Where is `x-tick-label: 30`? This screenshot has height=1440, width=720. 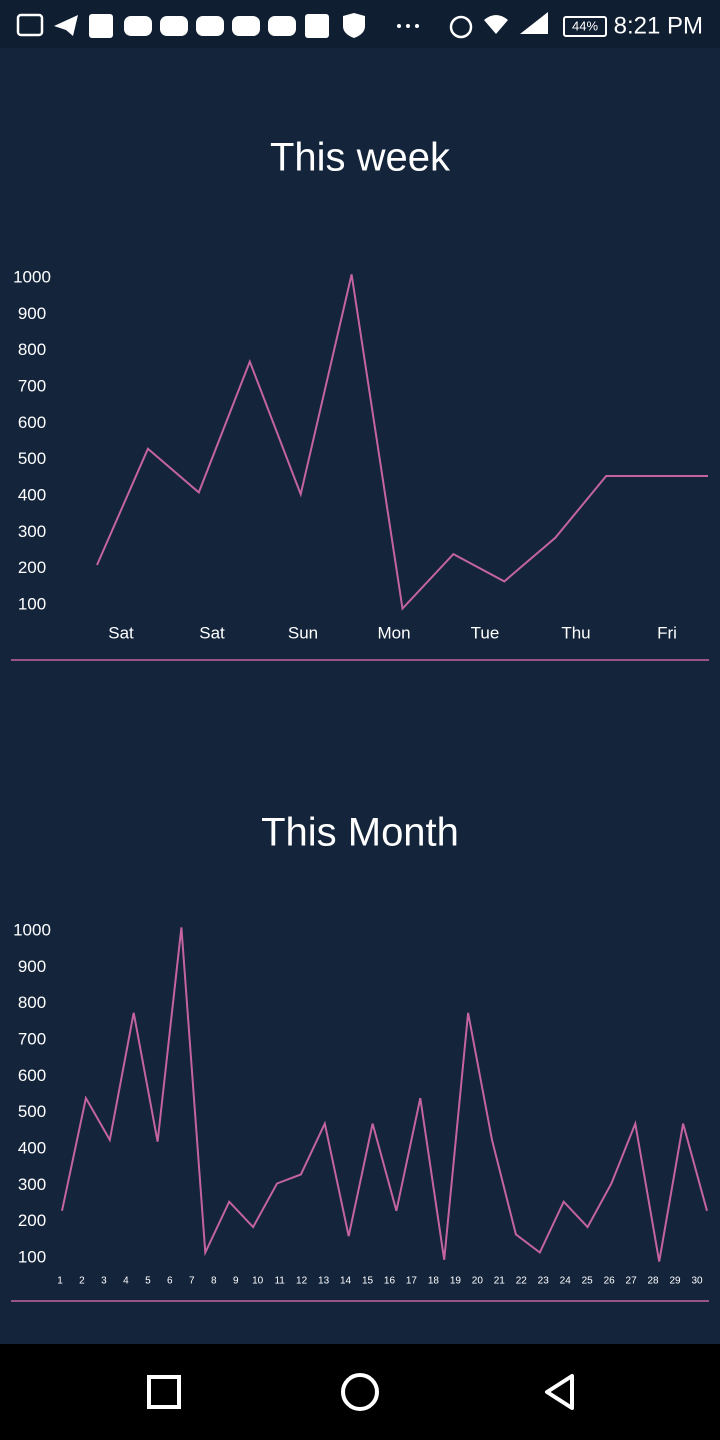
x-tick-label: 30 is located at coordinates (697, 1281).